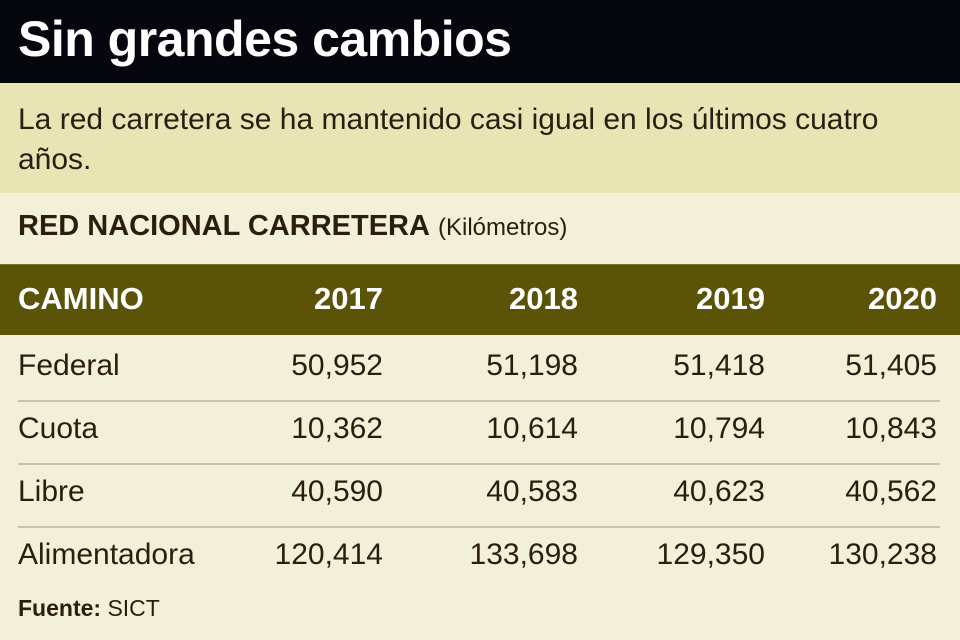 The image size is (960, 640). What do you see at coordinates (532, 428) in the screenshot?
I see `cell-cuota-2018: 10,614` at bounding box center [532, 428].